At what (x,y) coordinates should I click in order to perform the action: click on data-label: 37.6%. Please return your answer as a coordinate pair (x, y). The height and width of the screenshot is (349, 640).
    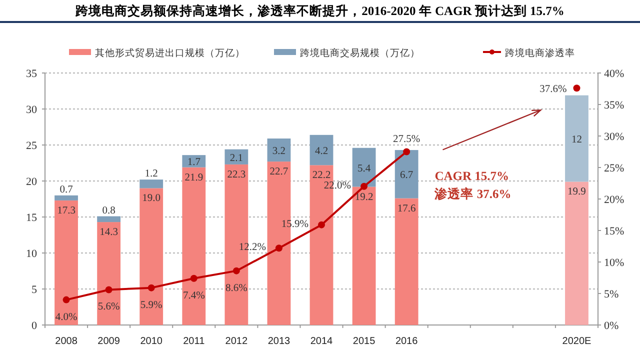
    Looking at the image, I should click on (553, 90).